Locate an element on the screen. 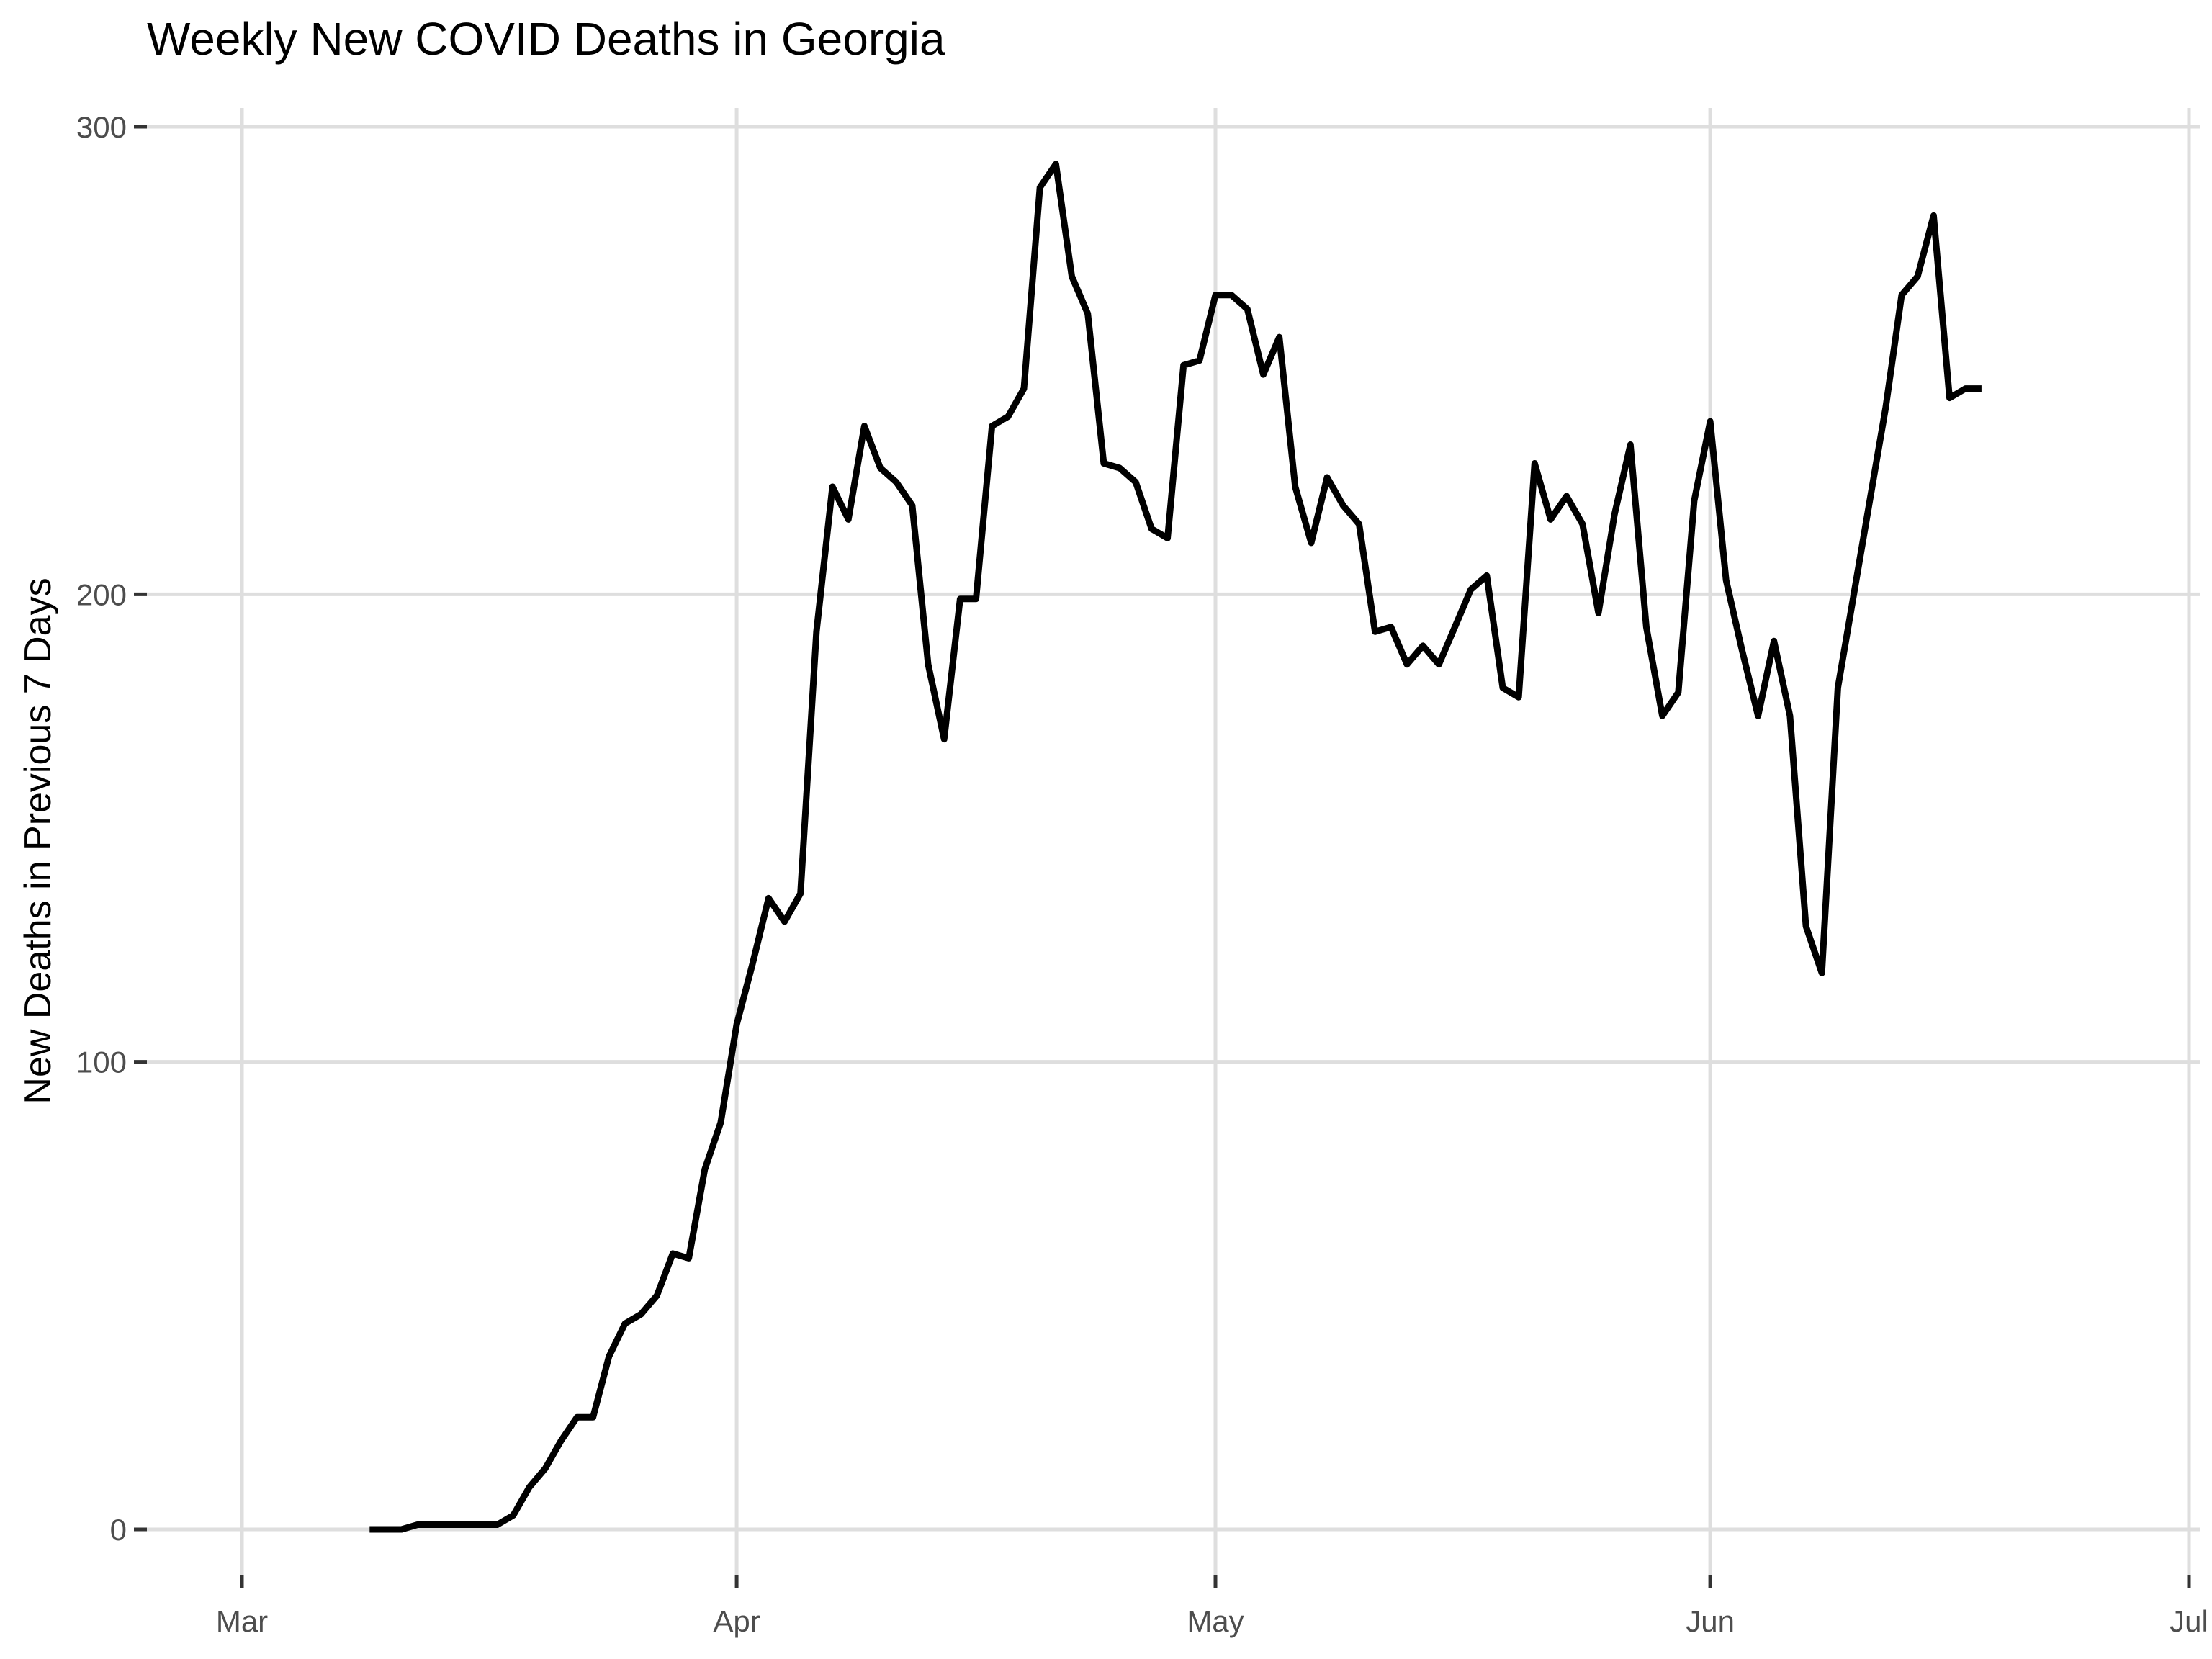 The width and height of the screenshot is (2212, 1659). x-axis: Mar Apr May Jun Jul is located at coordinates (1212, 1606).